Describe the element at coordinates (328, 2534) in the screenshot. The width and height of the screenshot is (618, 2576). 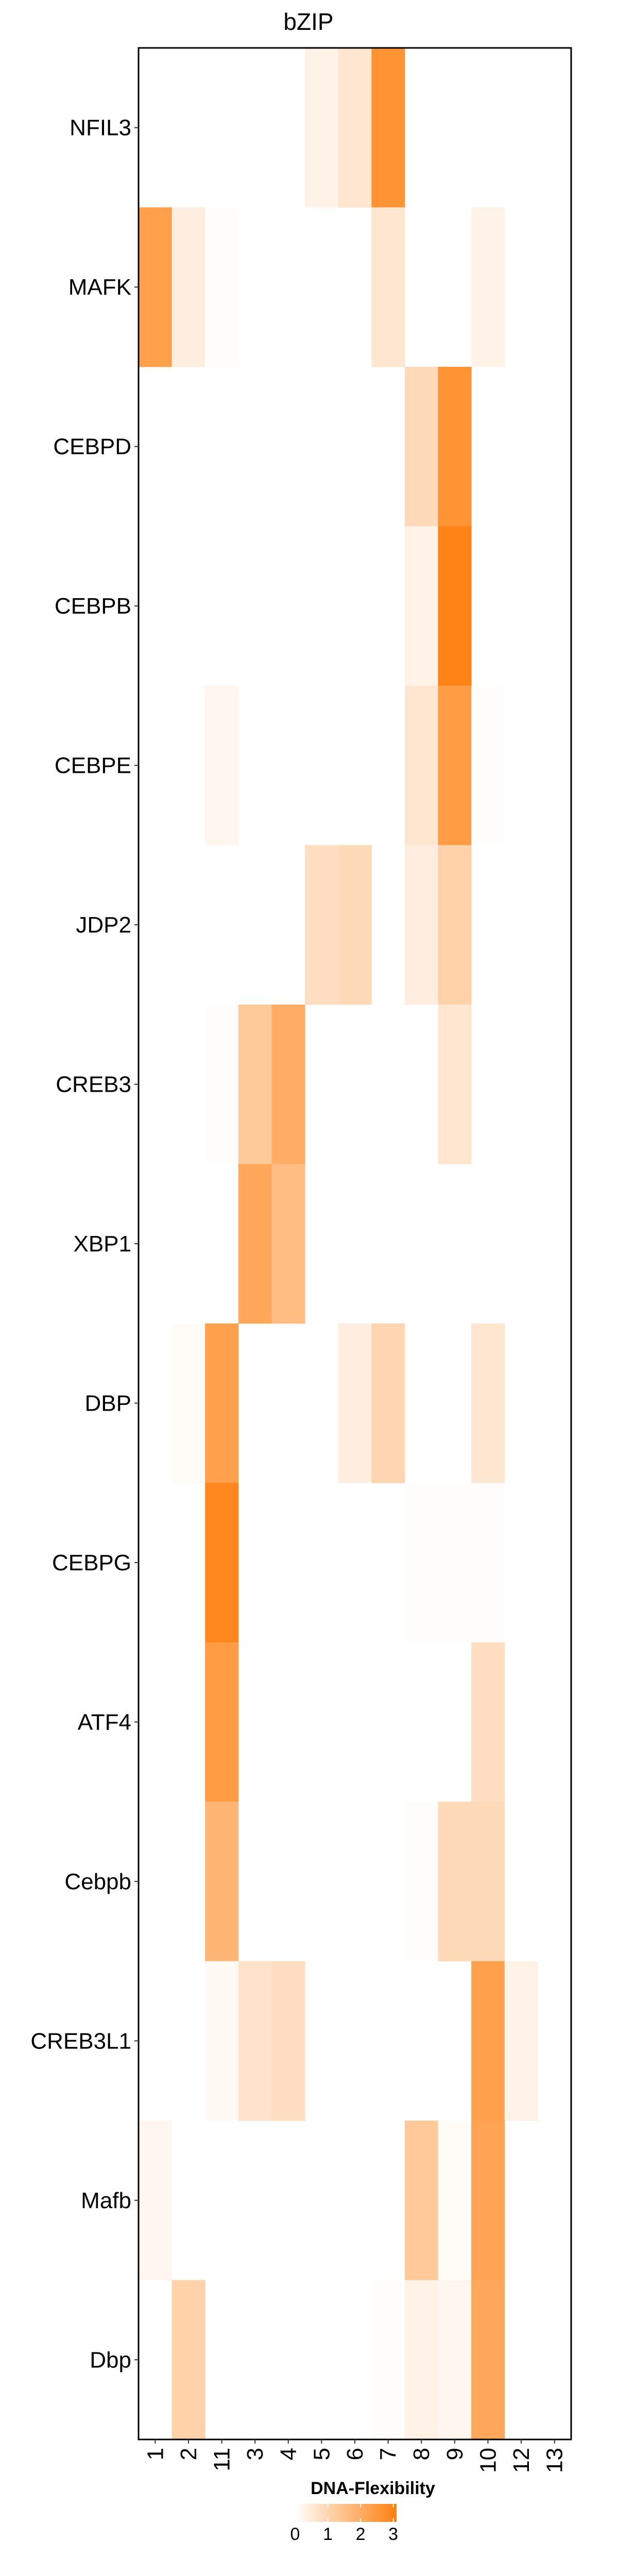
I see `colorbar-tick-label: 1` at that location.